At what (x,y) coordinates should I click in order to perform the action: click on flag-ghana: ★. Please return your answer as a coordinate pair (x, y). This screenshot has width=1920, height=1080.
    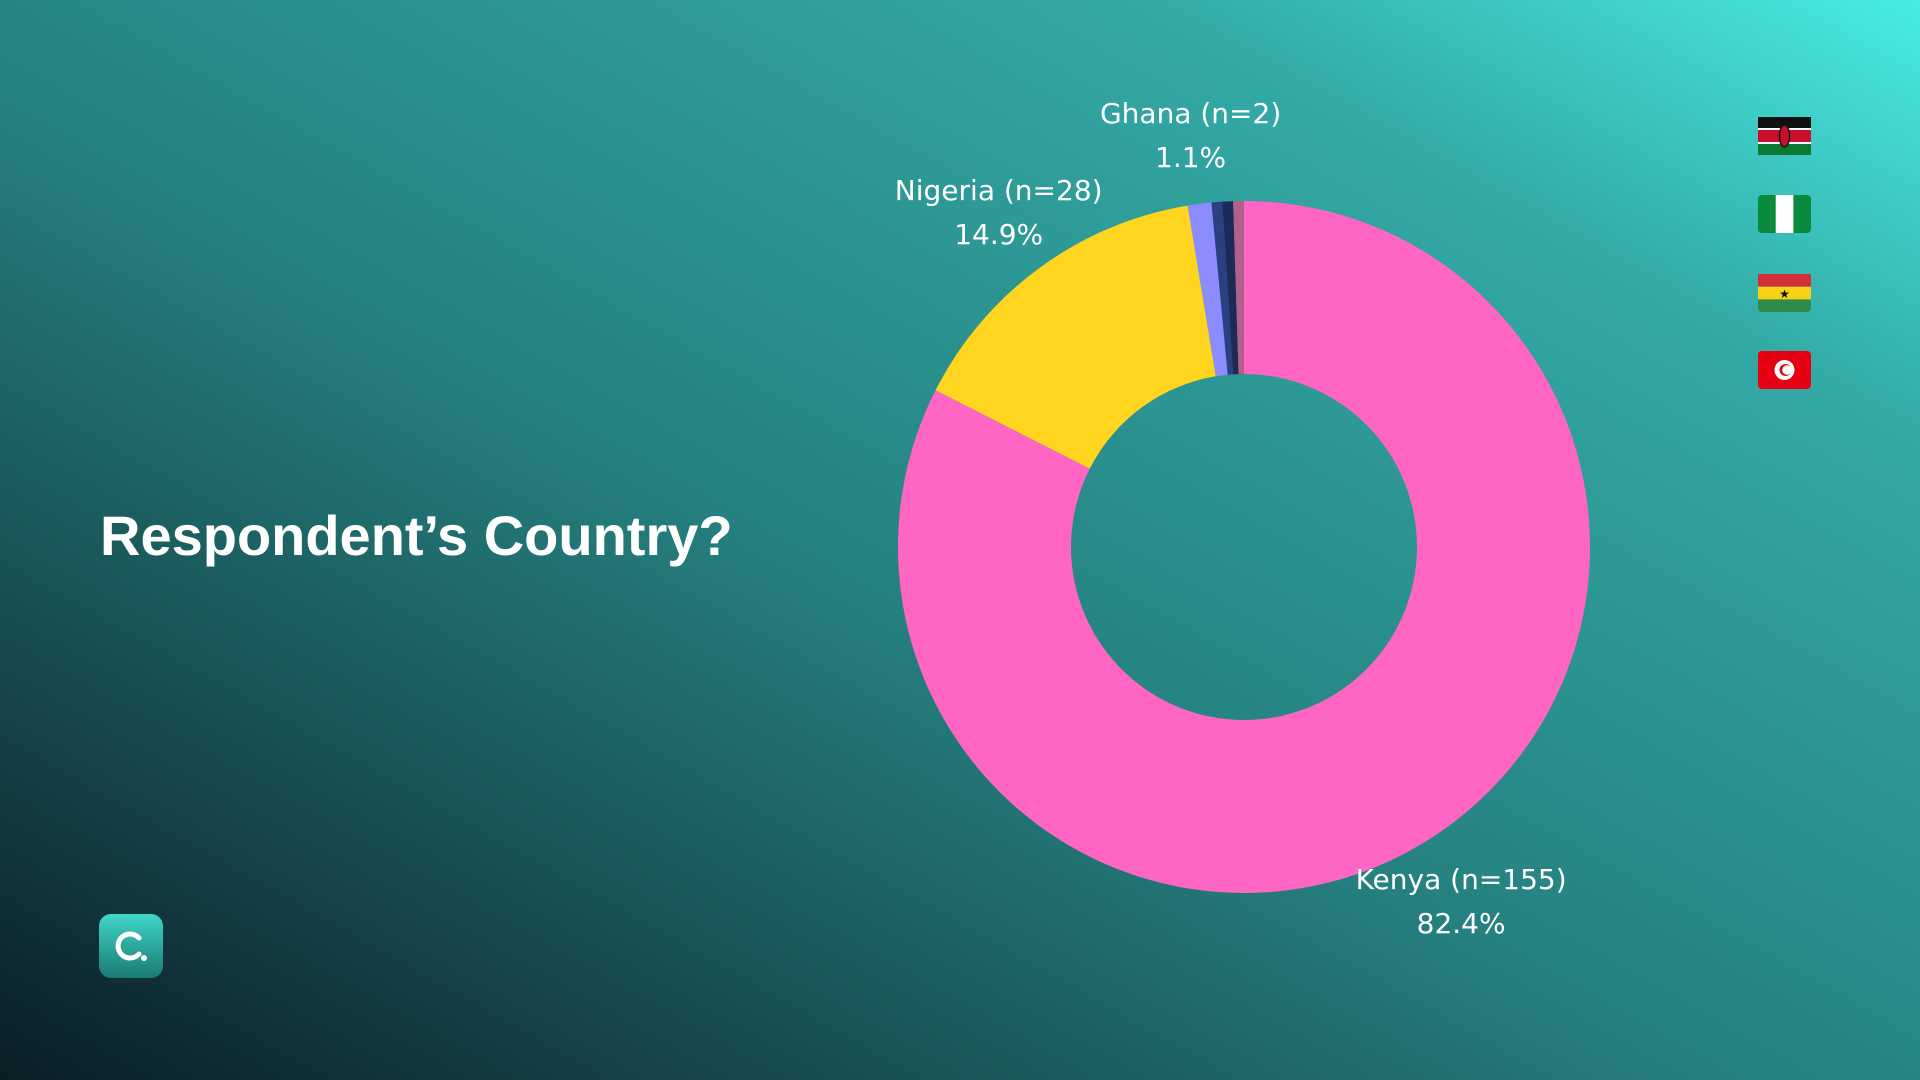
    Looking at the image, I should click on (1784, 293).